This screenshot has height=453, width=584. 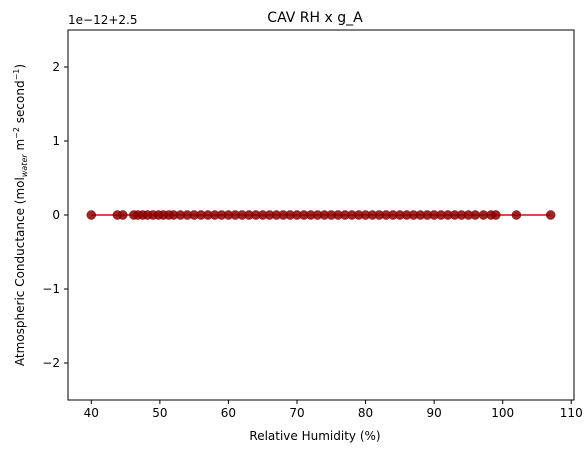 What do you see at coordinates (315, 18) in the screenshot?
I see `chart-title: CAV RH x g_A` at bounding box center [315, 18].